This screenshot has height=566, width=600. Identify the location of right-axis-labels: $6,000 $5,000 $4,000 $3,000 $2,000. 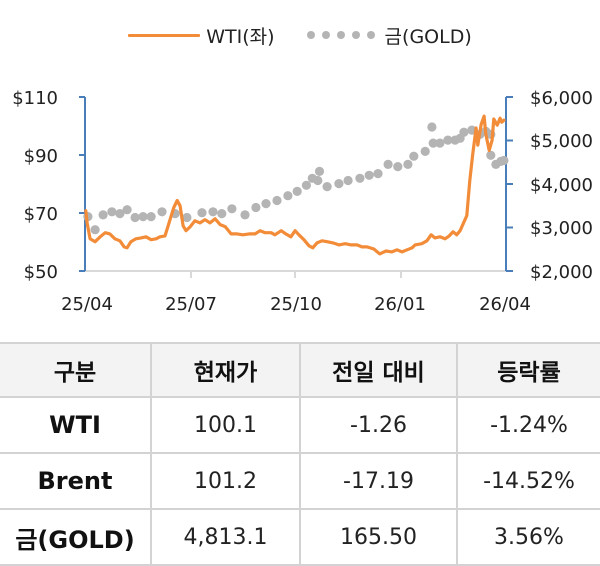
(561, 185).